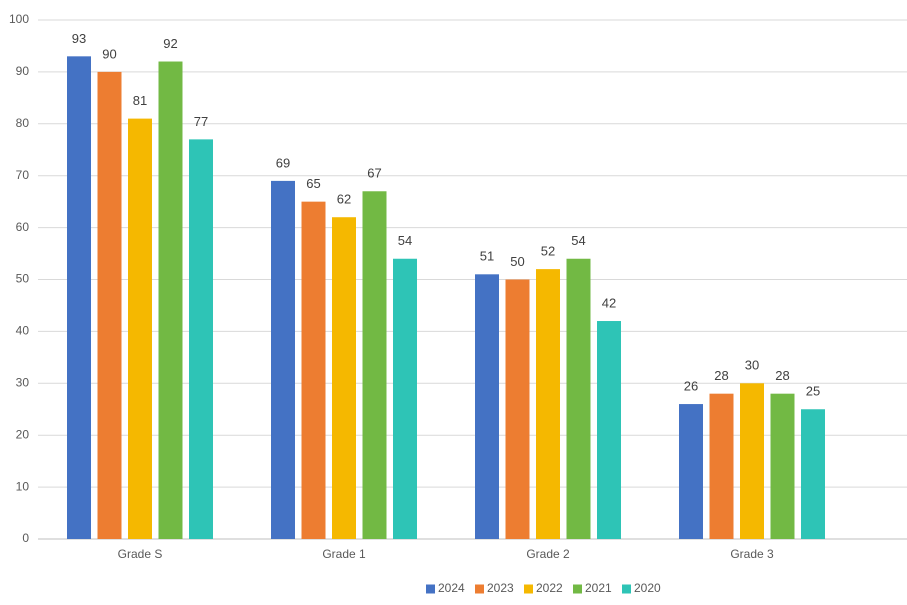  I want to click on legend-label: 2022, so click(549, 588).